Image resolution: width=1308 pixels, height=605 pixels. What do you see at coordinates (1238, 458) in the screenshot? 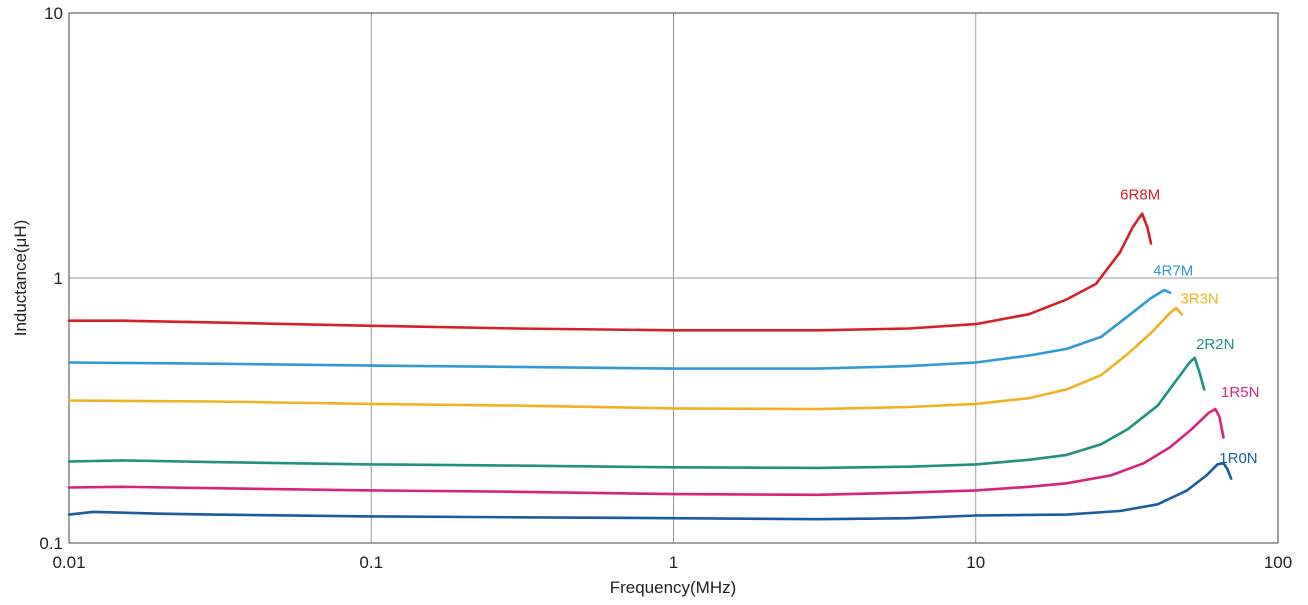
I see `series-label-1r0n: 1R0N` at bounding box center [1238, 458].